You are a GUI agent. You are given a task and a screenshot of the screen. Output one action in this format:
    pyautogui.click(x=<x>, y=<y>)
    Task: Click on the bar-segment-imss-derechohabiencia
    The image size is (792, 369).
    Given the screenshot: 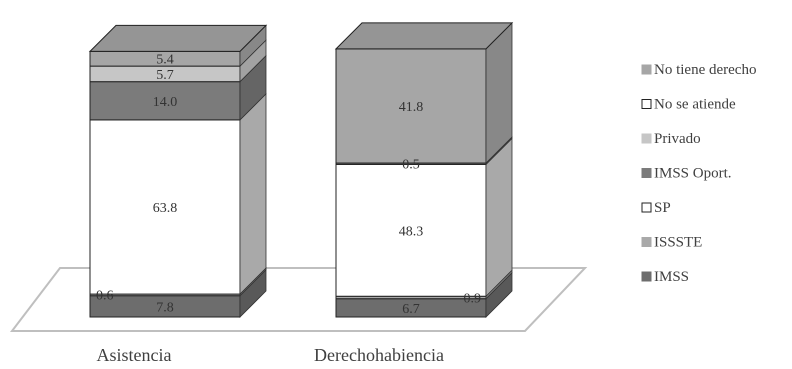 What is the action you would take?
    pyautogui.click(x=424, y=294)
    